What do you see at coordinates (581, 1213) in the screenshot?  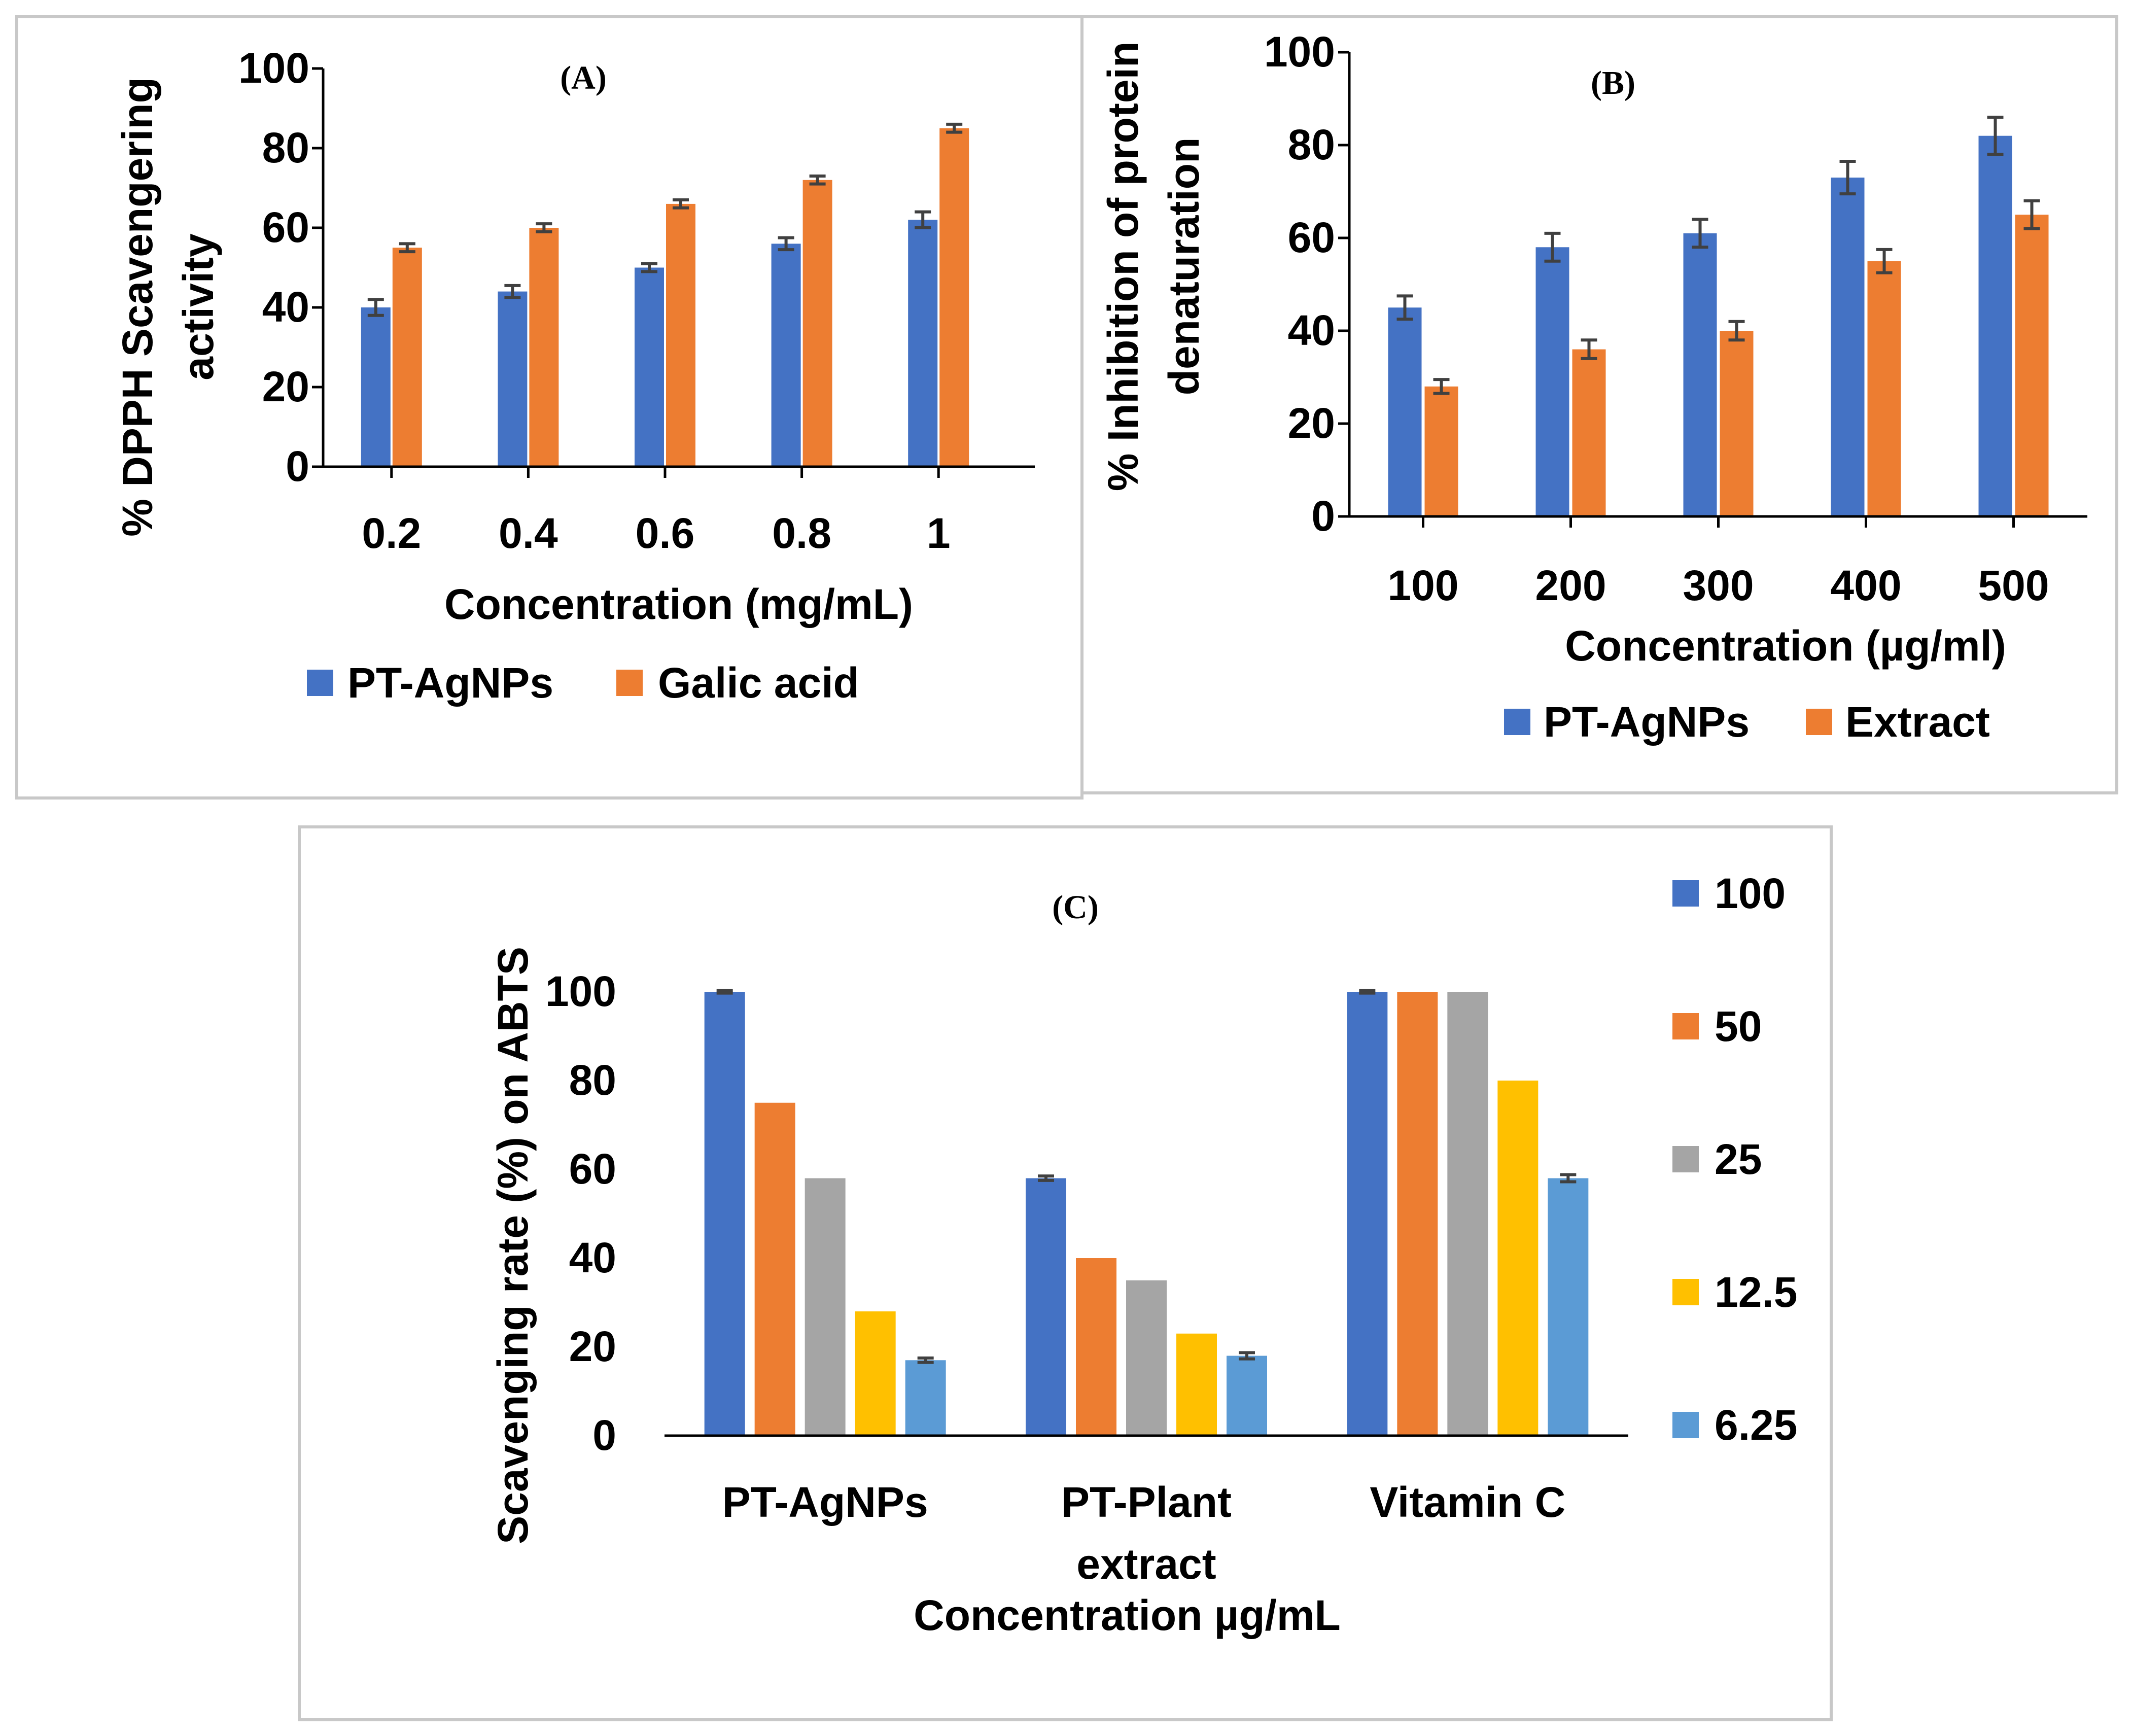 I see `chart-c-y-ticks: 0 20 40 60 80 100` at bounding box center [581, 1213].